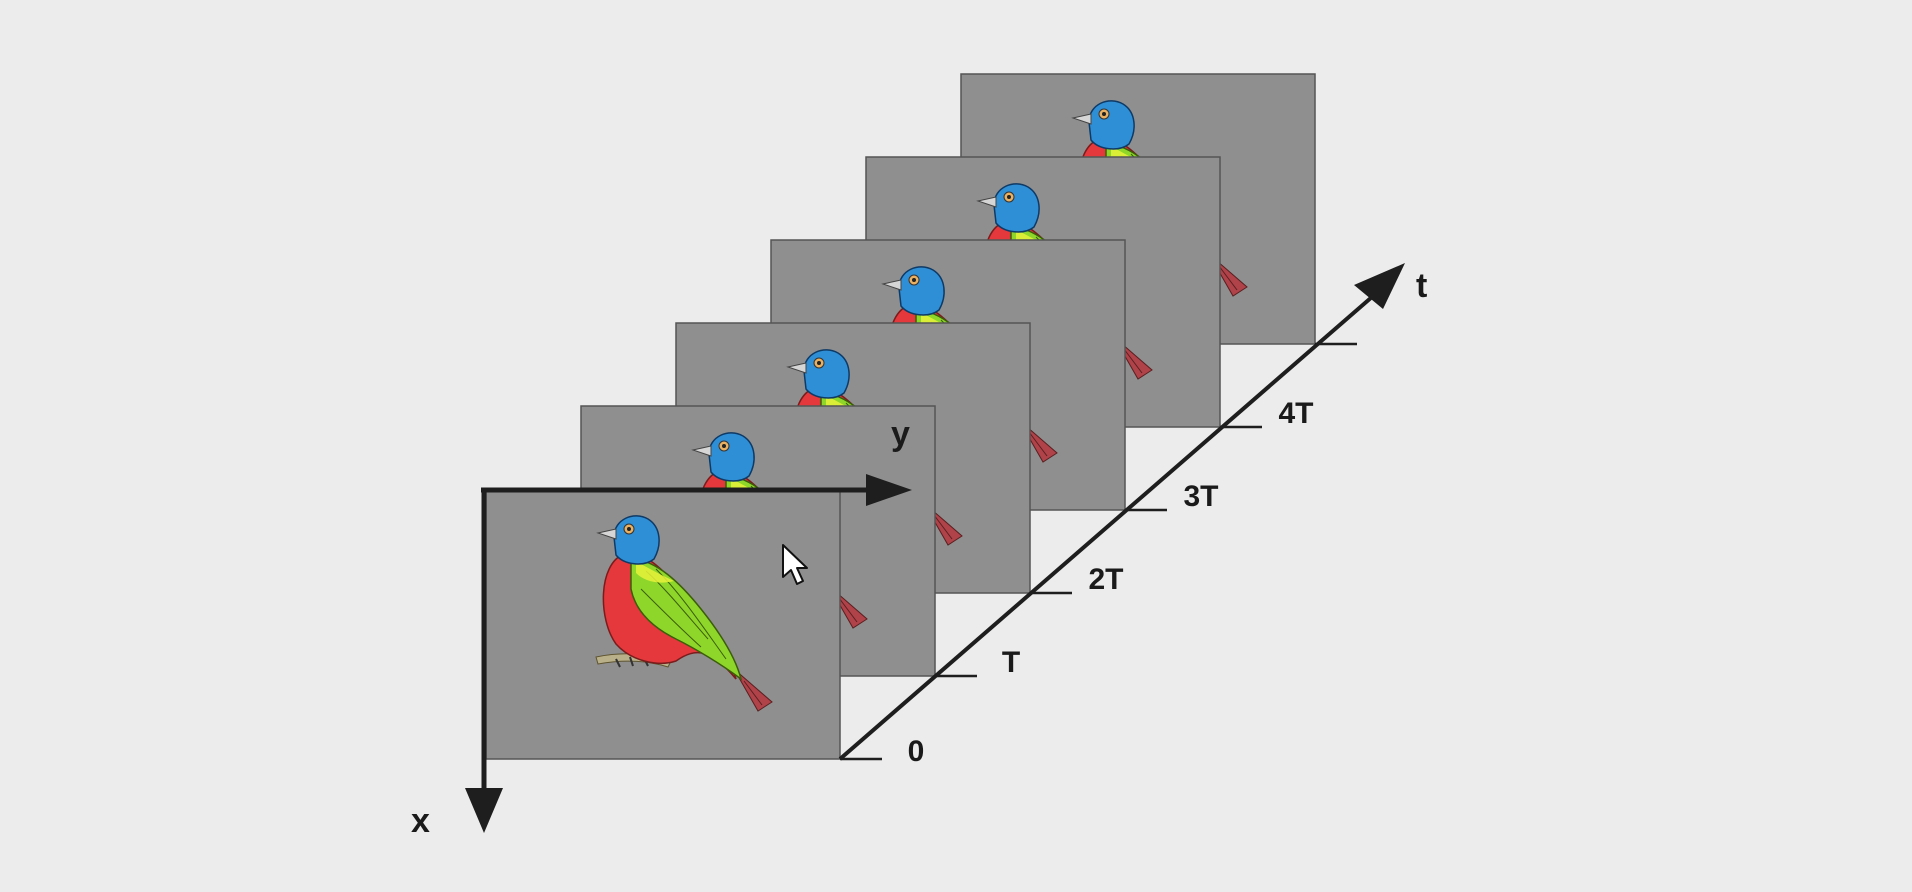  I want to click on y-axis-arrowhead, so click(889, 490).